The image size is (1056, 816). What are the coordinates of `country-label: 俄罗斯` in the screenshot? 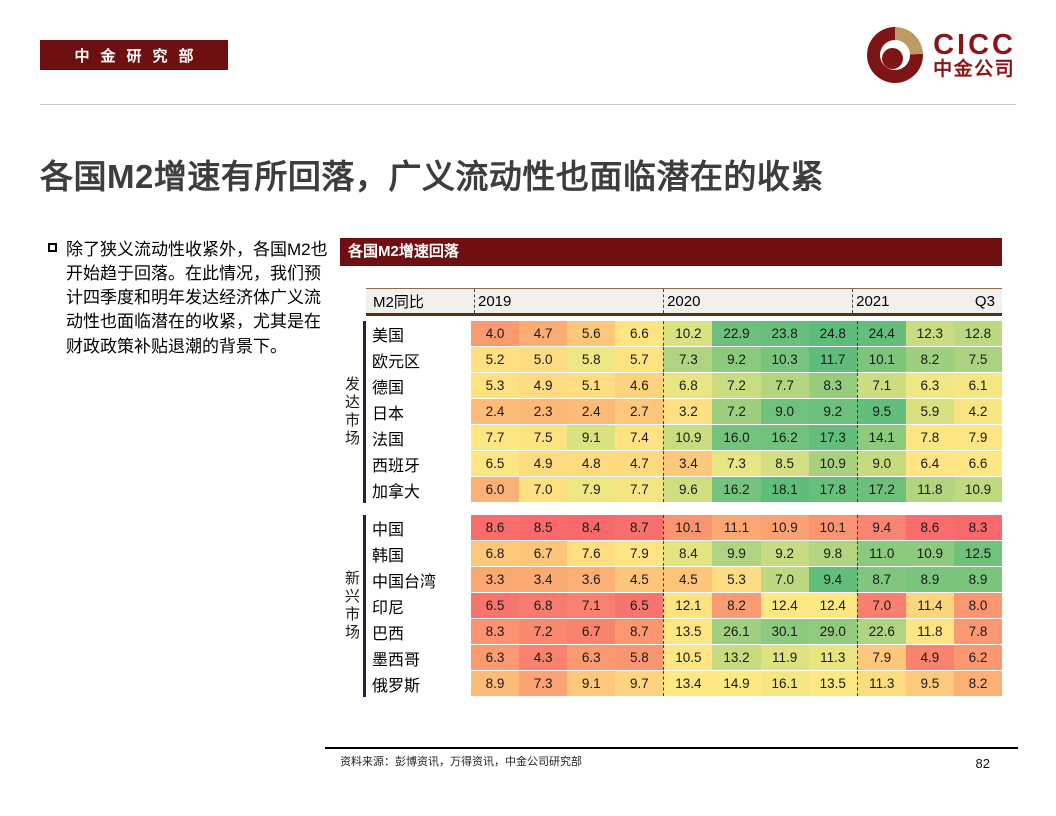 It's located at (418, 683).